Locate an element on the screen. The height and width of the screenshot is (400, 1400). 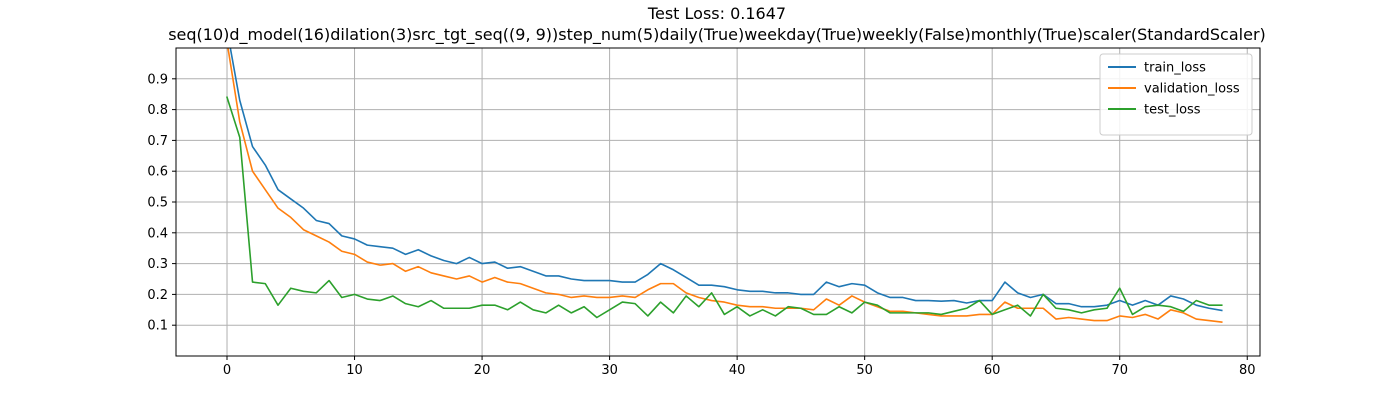
x-tick-label: 40 is located at coordinates (737, 370).